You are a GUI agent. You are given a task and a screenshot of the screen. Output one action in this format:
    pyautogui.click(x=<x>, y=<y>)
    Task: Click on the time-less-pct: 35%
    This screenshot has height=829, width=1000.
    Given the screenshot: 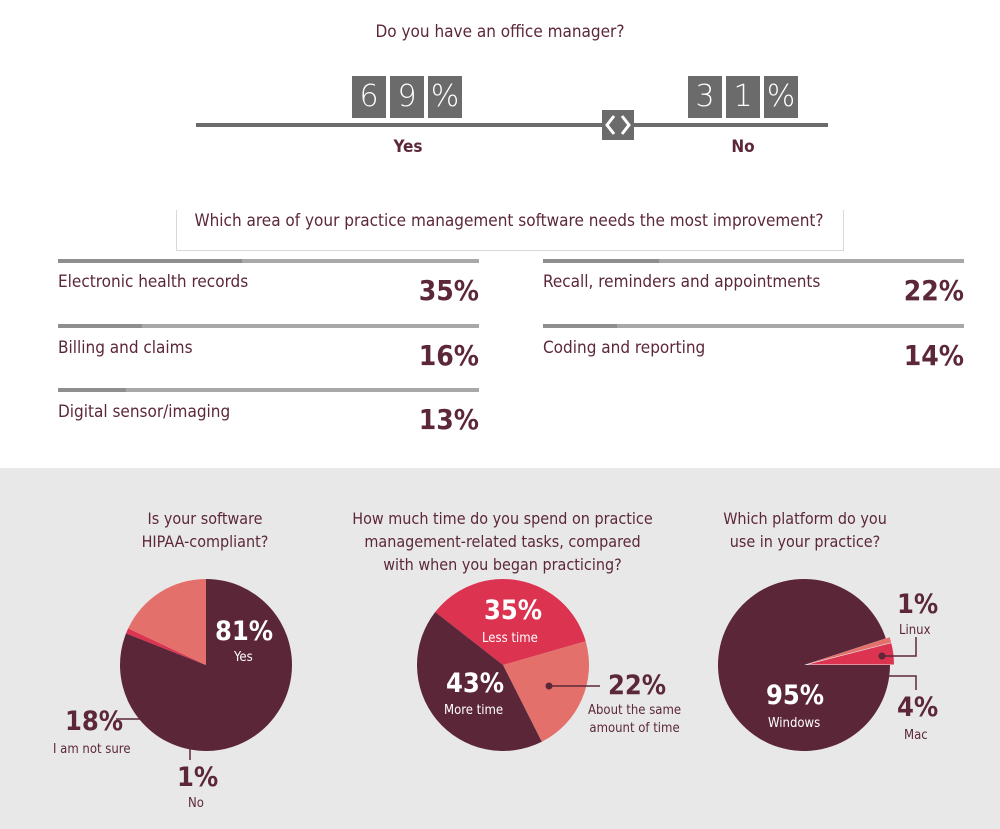 What is the action you would take?
    pyautogui.click(x=513, y=610)
    